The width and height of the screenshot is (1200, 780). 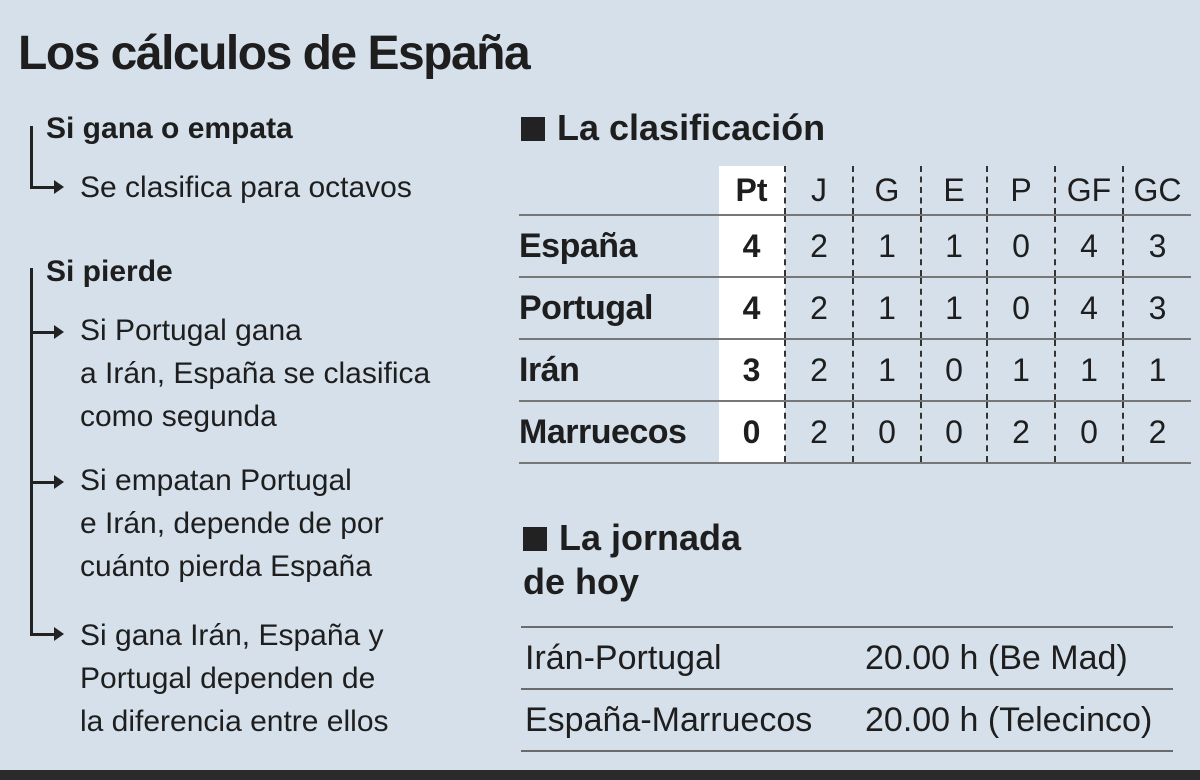 What do you see at coordinates (246, 187) in the screenshot?
I see `scenario-item: Se clasifica para octavos` at bounding box center [246, 187].